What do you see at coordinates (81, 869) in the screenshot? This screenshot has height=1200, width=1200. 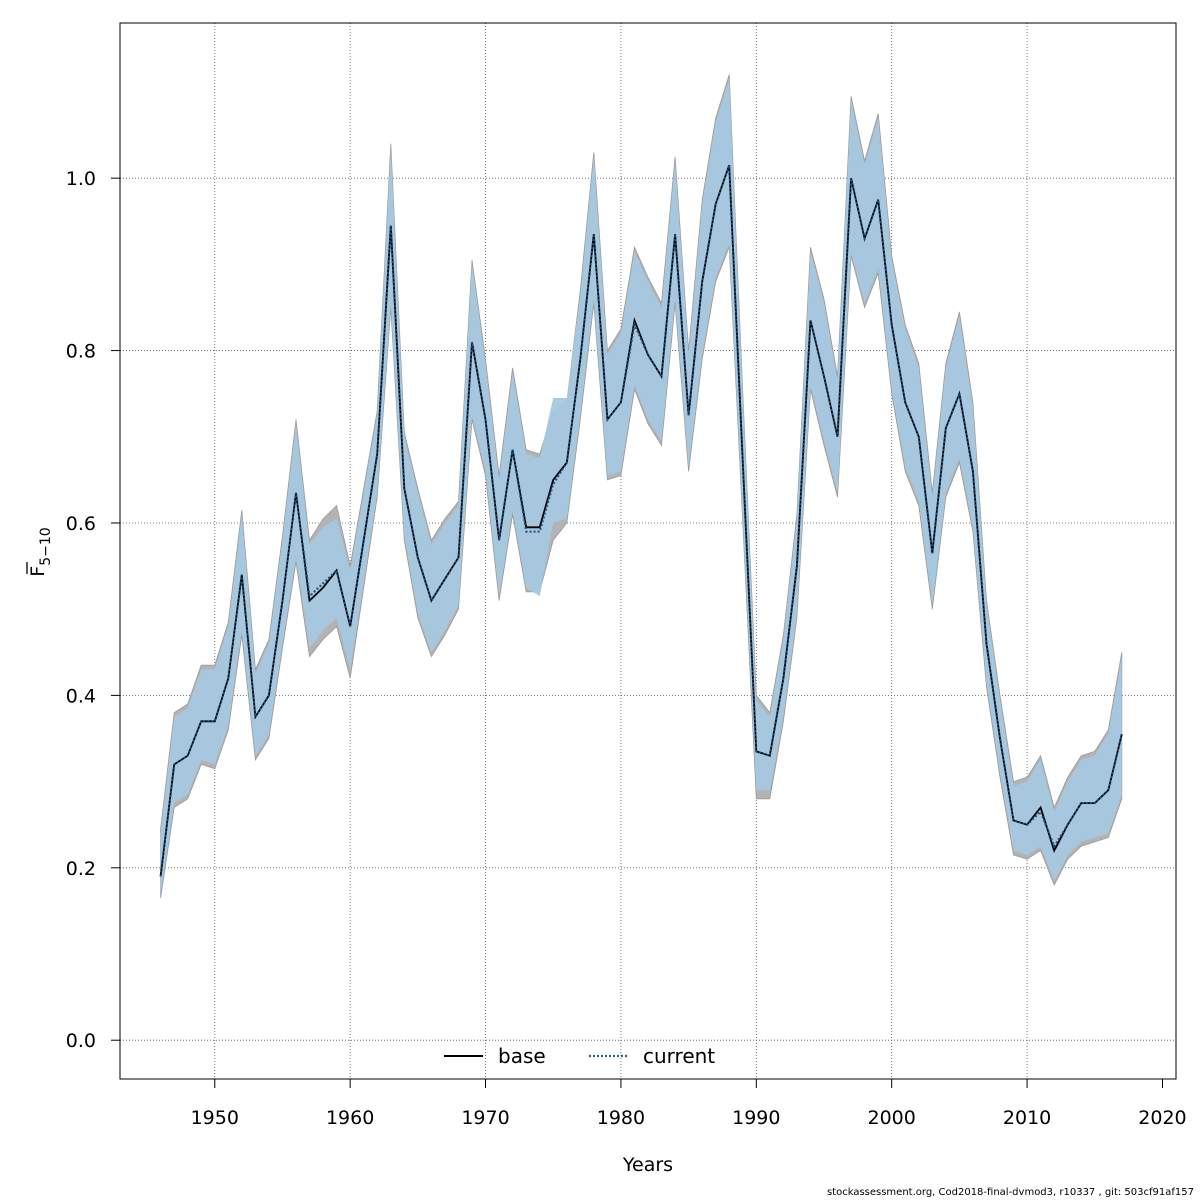 I see `y-tick-label: 0.2` at bounding box center [81, 869].